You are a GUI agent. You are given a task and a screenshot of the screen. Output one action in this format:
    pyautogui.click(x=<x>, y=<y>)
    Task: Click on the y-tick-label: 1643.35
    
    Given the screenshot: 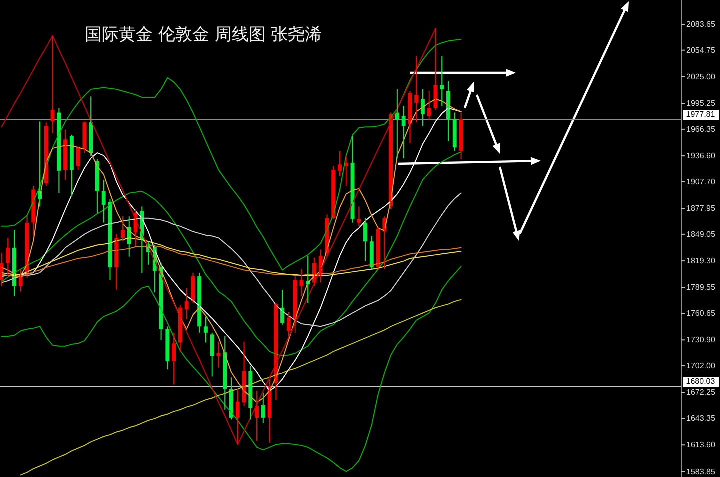 What is the action you would take?
    pyautogui.click(x=701, y=419)
    